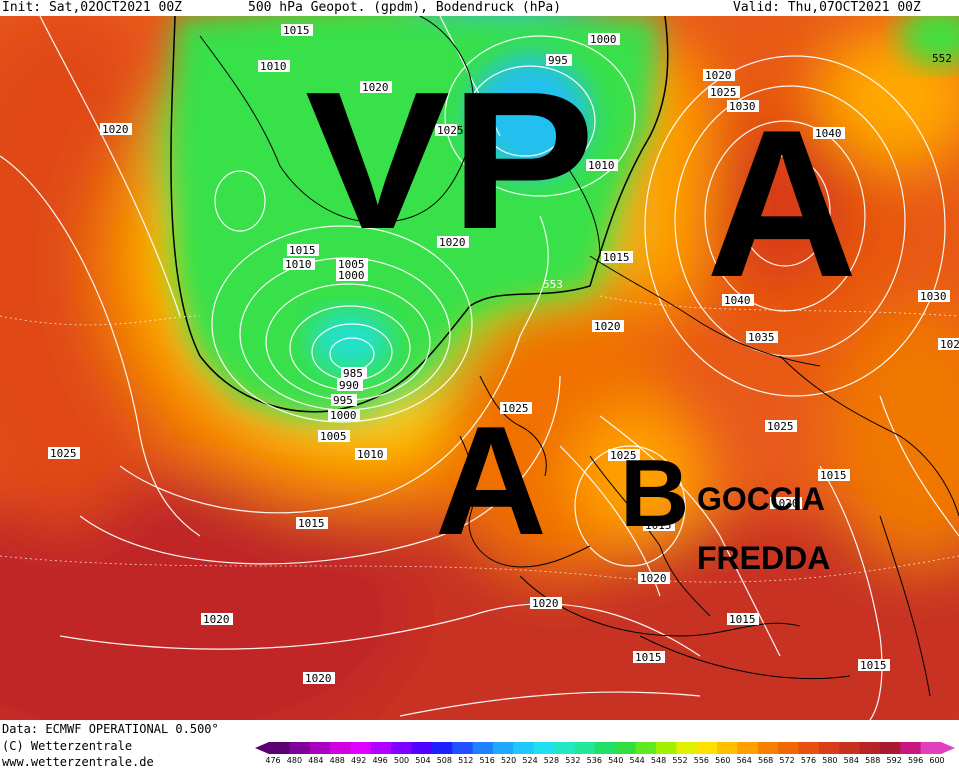  What do you see at coordinates (315, 760) in the screenshot?
I see `colorbar-tick-label: 484` at bounding box center [315, 760].